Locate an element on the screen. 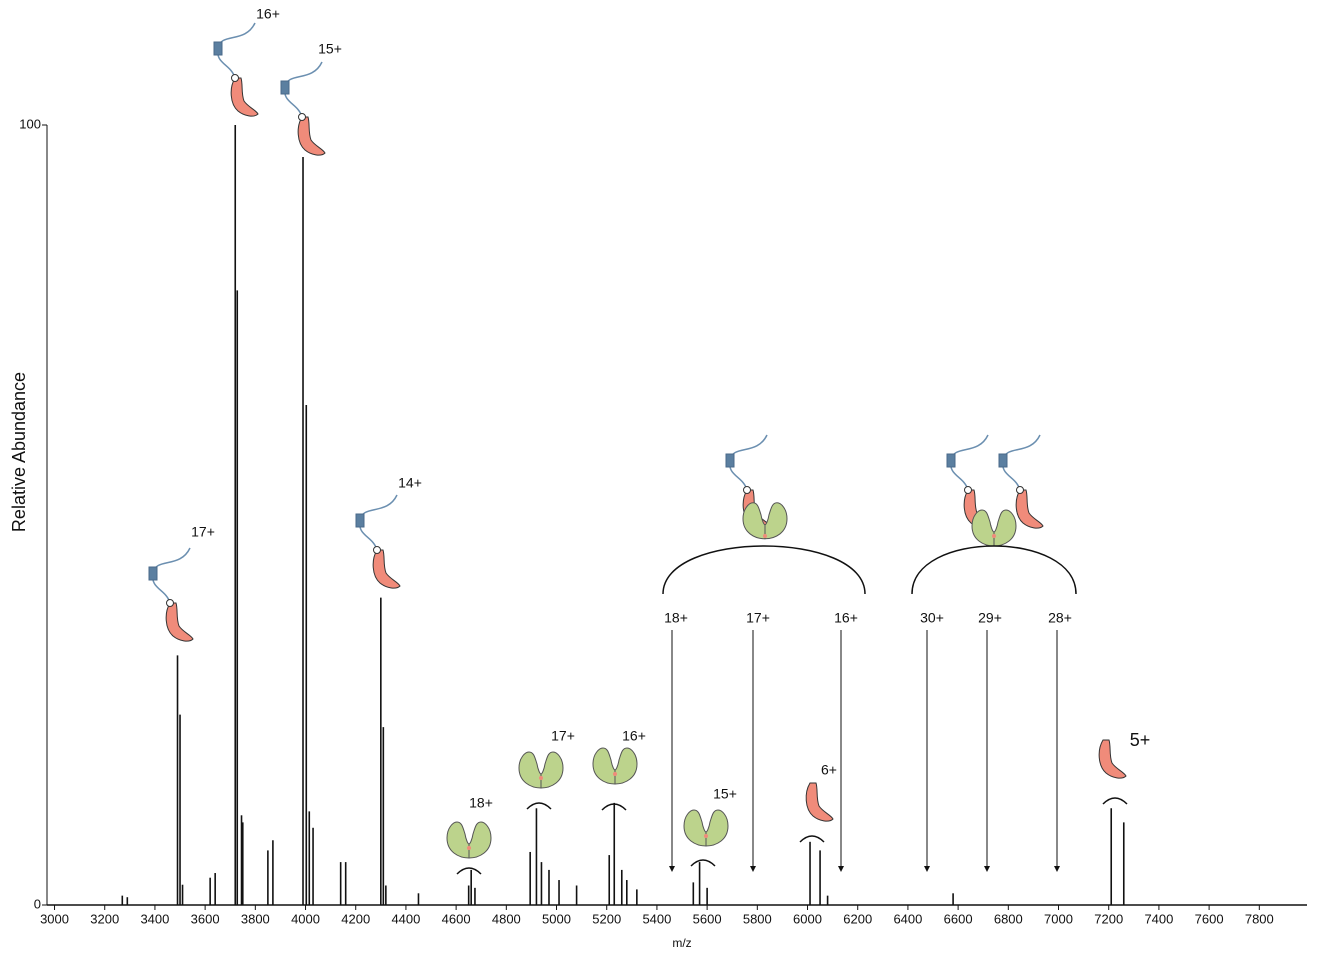 The height and width of the screenshot is (960, 1317). x-tick-label: 5400 is located at coordinates (656, 918).